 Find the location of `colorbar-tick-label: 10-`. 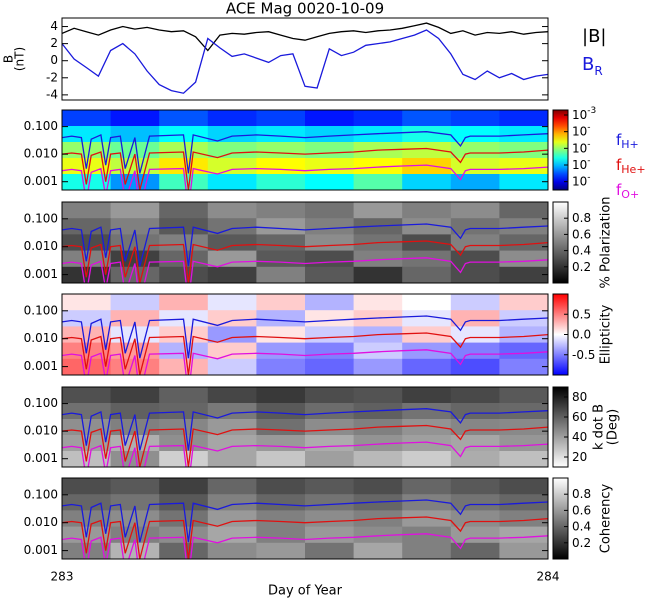

colorbar-tick-label: 10- is located at coordinates (581, 164).